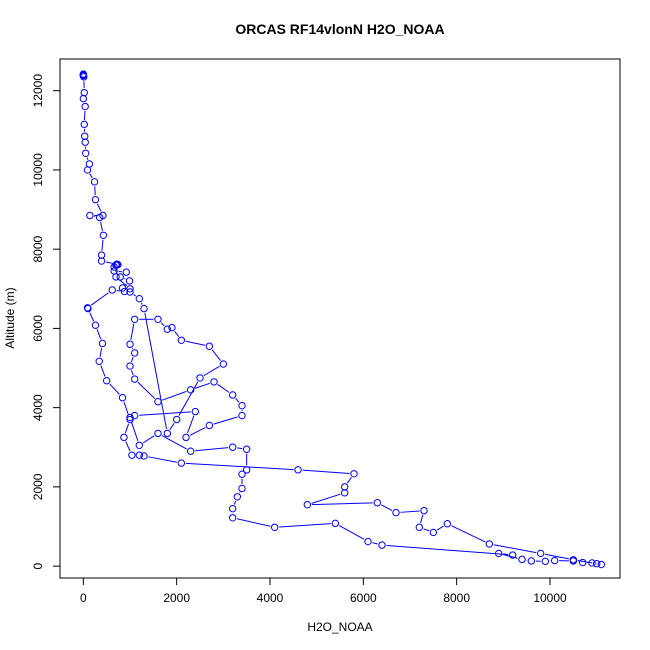  What do you see at coordinates (456, 598) in the screenshot?
I see `x-tick-label: 8000` at bounding box center [456, 598].